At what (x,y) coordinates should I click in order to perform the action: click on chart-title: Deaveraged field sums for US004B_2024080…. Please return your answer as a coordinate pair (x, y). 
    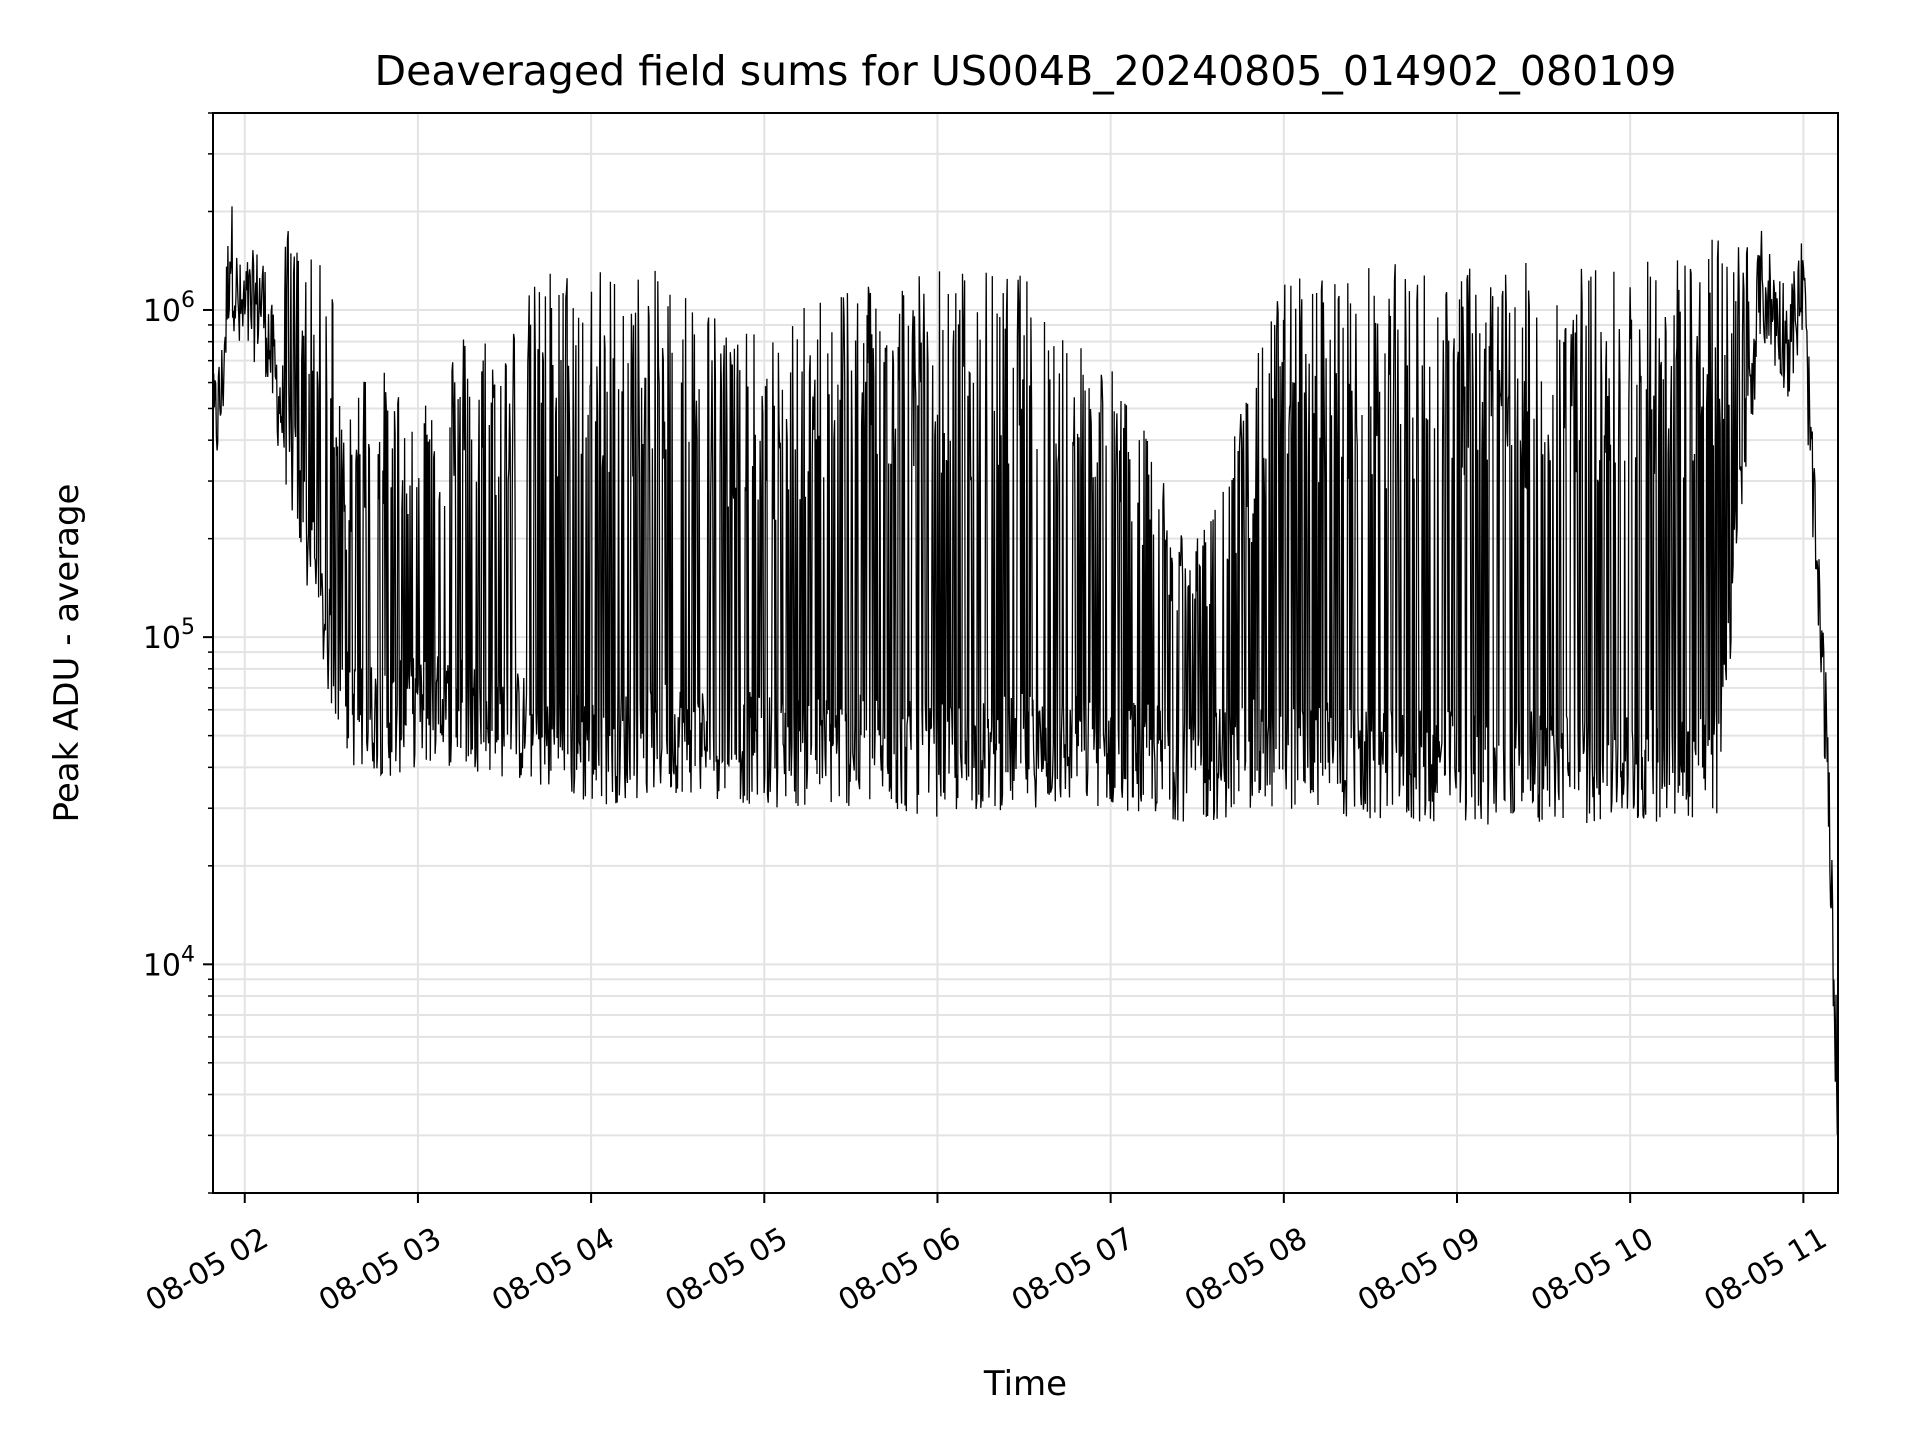
    Looking at the image, I should click on (1026, 71).